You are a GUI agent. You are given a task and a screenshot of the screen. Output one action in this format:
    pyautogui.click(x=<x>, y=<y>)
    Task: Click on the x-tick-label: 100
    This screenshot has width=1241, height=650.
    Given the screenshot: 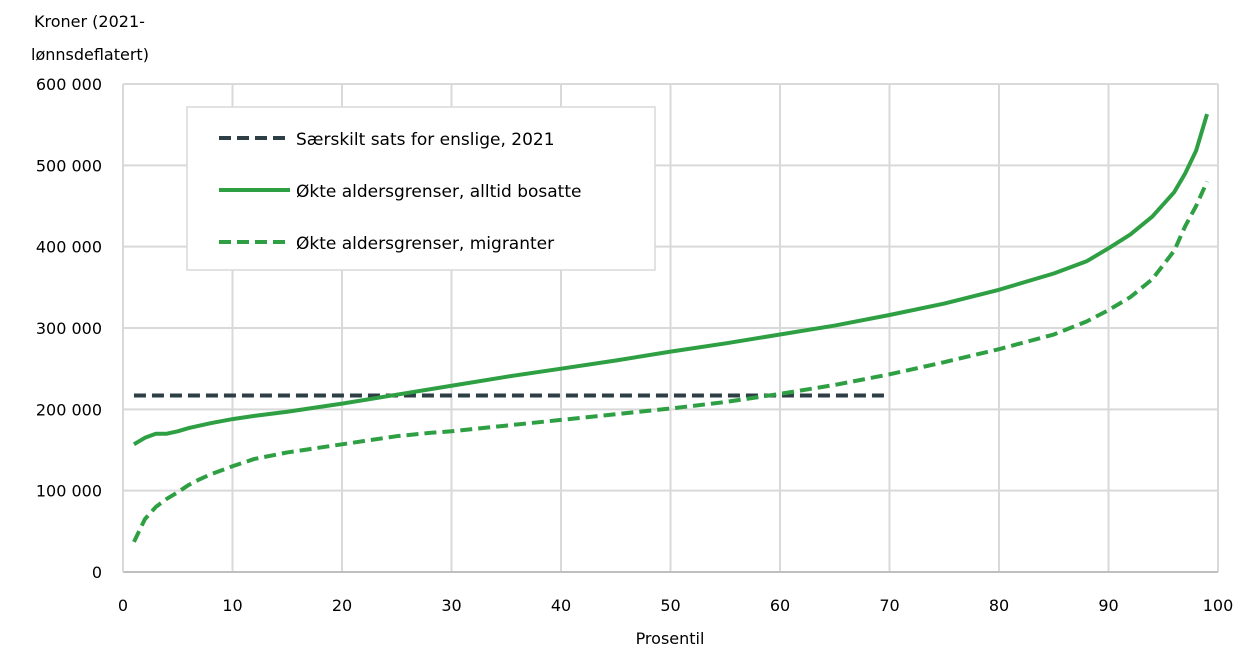 What is the action you would take?
    pyautogui.click(x=1218, y=605)
    